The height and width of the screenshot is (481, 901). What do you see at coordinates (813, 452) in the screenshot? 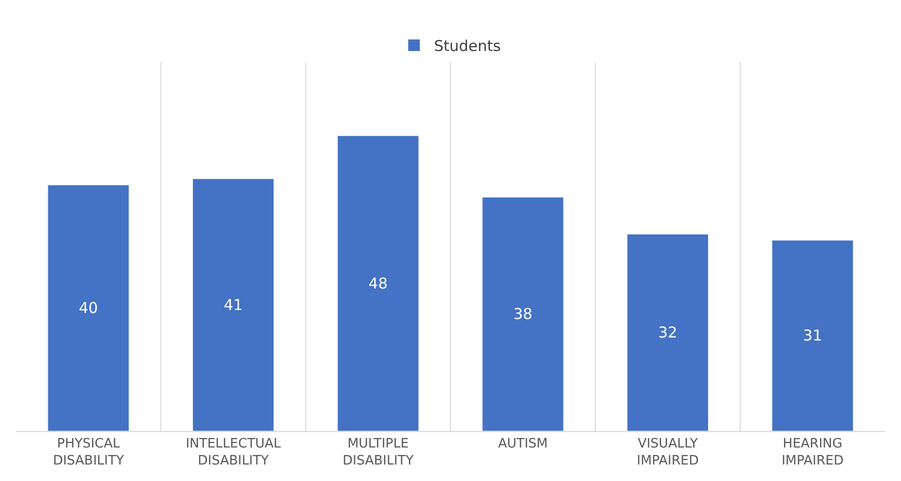
I see `x-tick-label: HEARING IMPAIRED` at bounding box center [813, 452].